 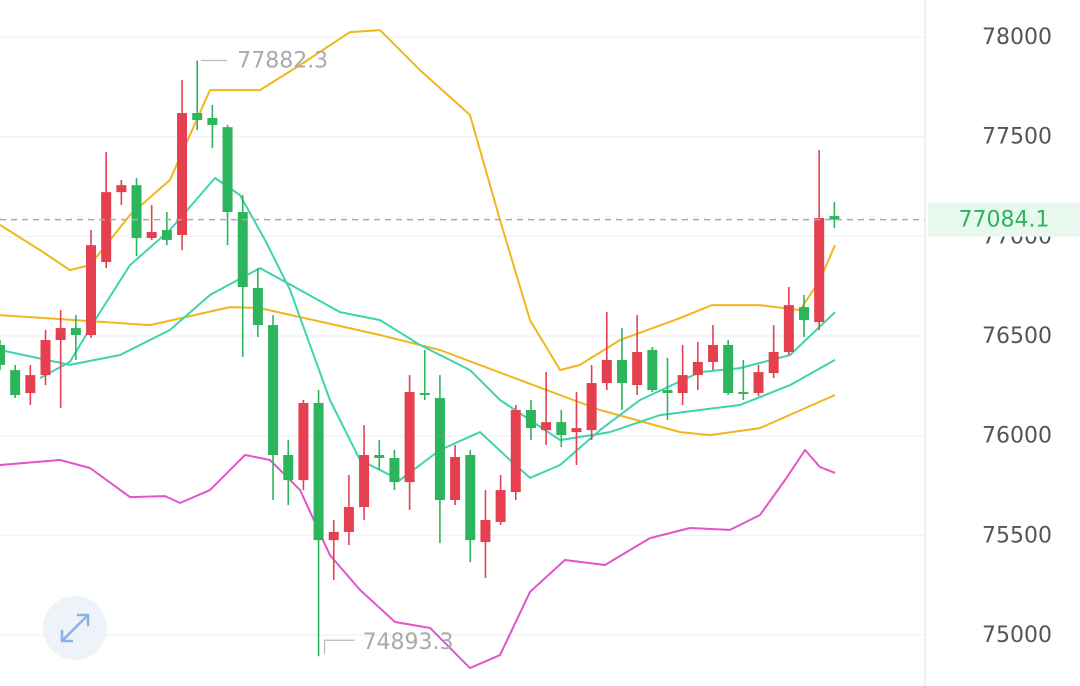 I want to click on low-label: 74893.3, so click(x=408, y=642).